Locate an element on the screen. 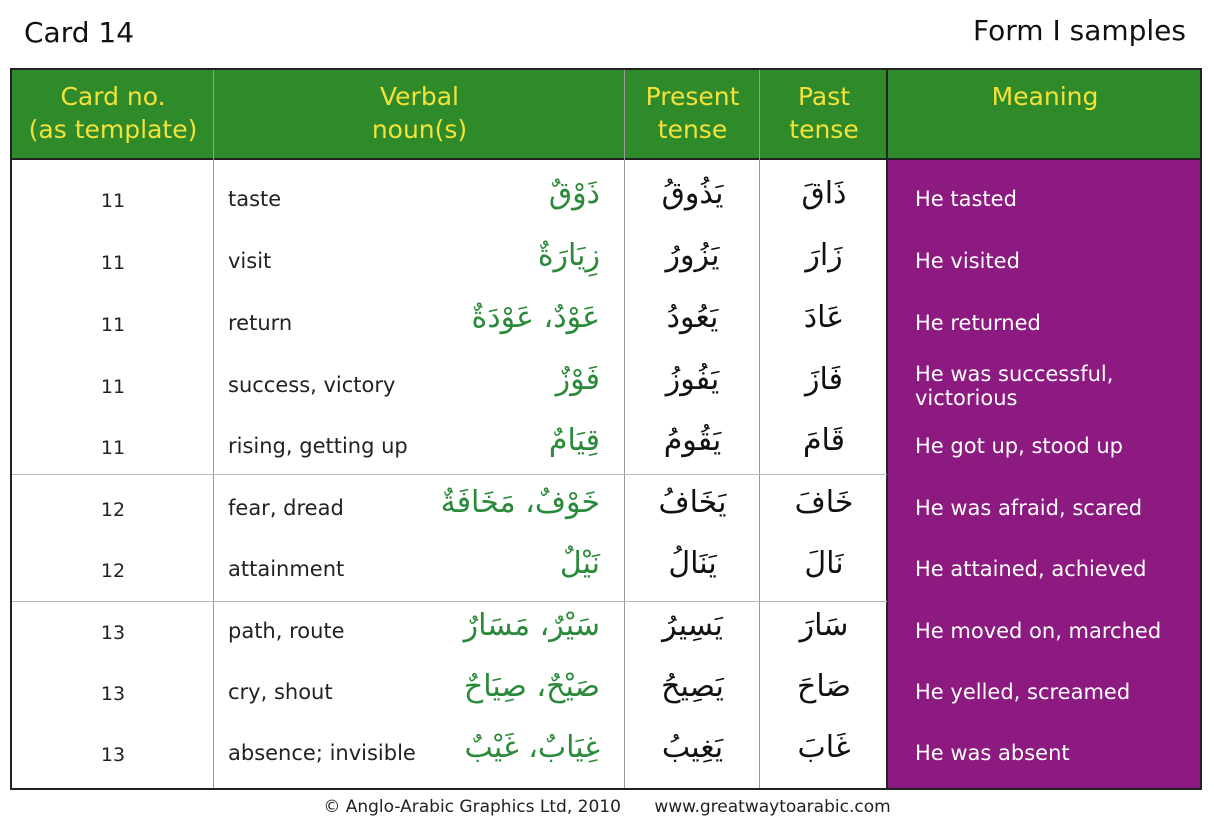 The height and width of the screenshot is (832, 1214). past-tense: سَارَ is located at coordinates (824, 625).